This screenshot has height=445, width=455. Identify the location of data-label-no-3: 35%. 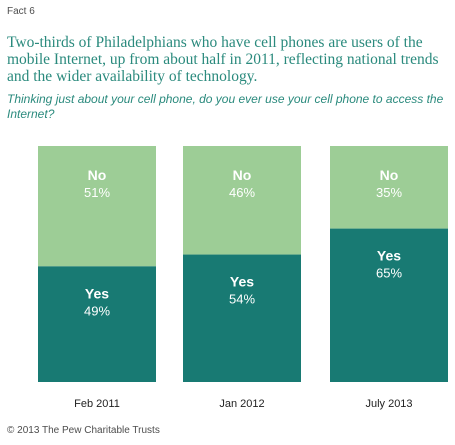
(389, 192).